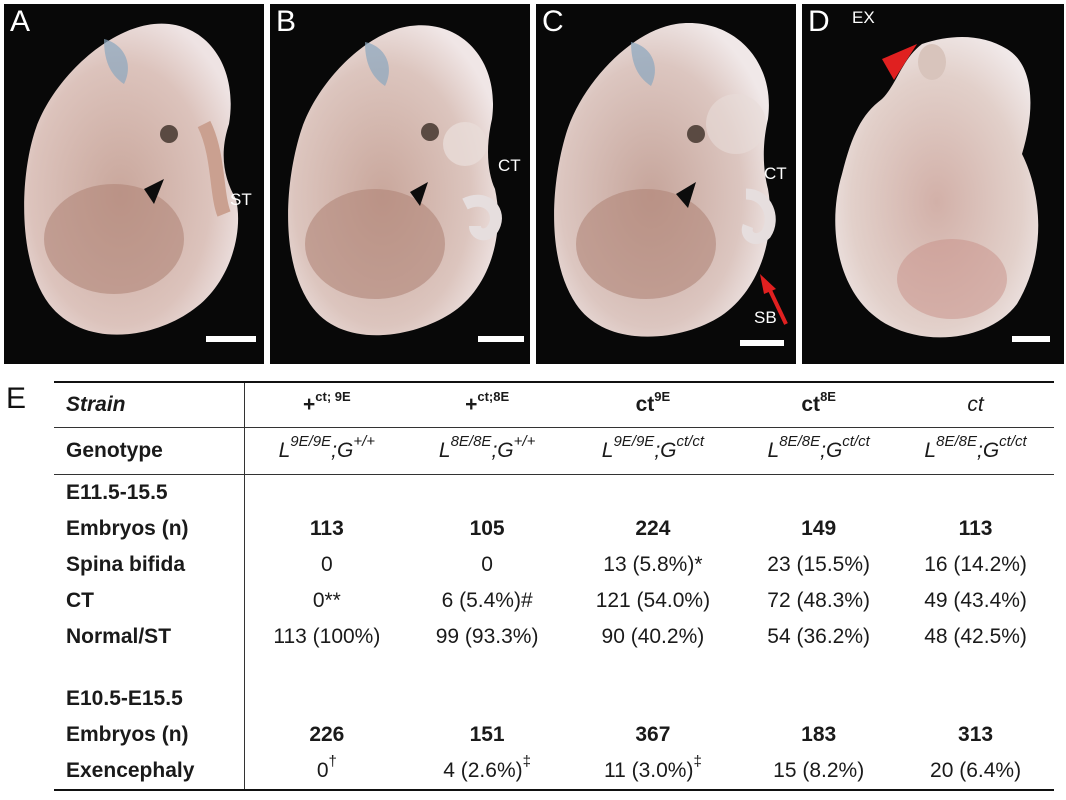 The width and height of the screenshot is (1066, 800). I want to click on genotype-g-allele: ct/ct, so click(856, 441).